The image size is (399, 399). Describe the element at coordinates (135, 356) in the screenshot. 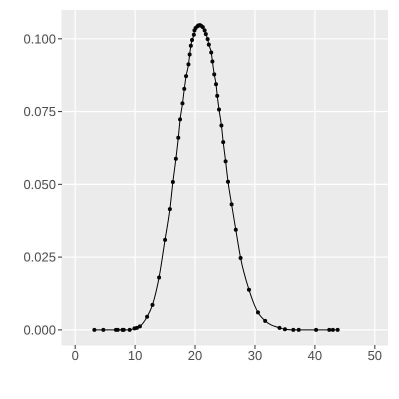

I see `x-tick-label: 10` at that location.